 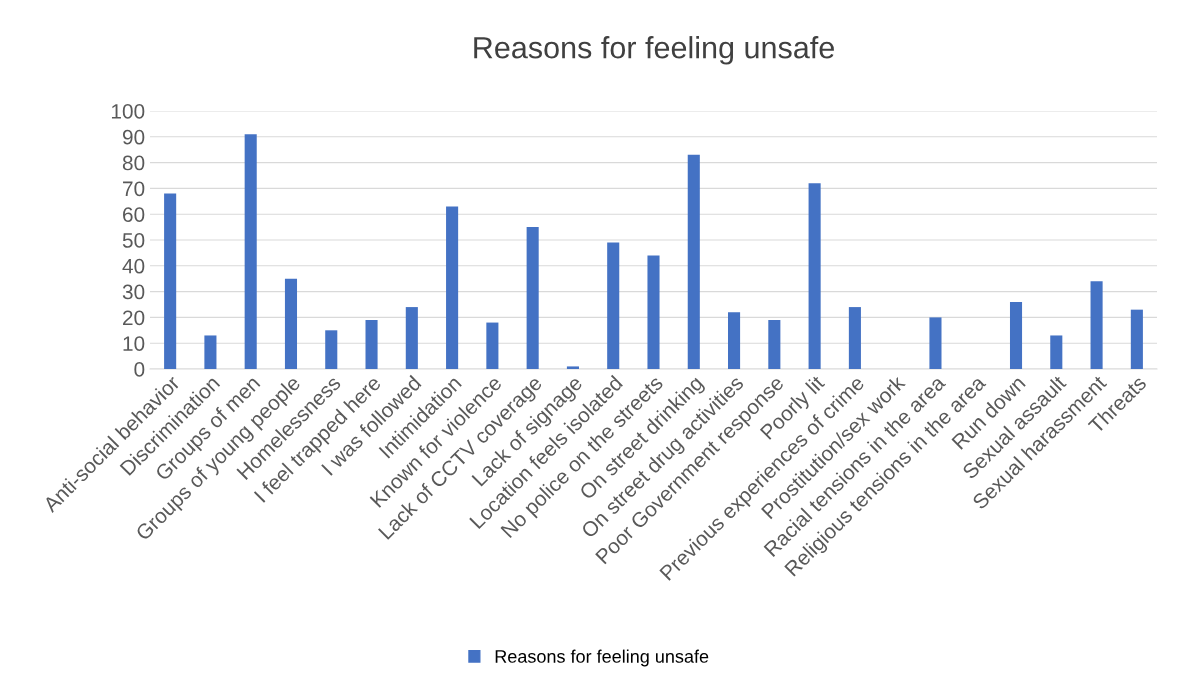 What do you see at coordinates (654, 50) in the screenshot?
I see `chart-title: Reasons for feeling unsafe` at bounding box center [654, 50].